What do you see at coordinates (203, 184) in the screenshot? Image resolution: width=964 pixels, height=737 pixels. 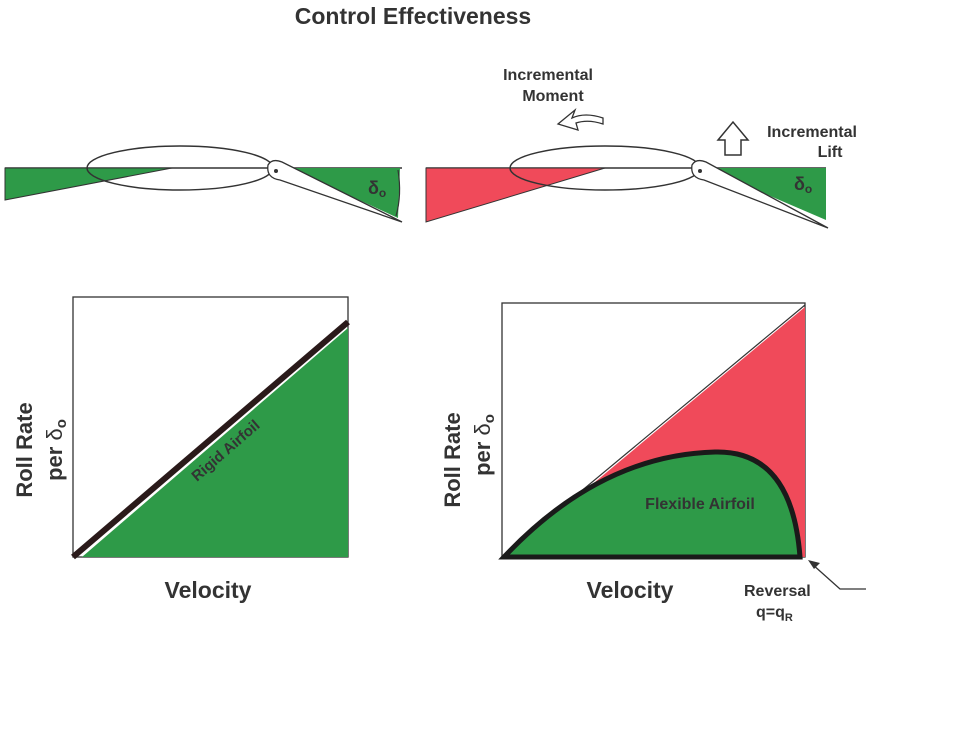 I see `rigid-airfoil-section: δo` at bounding box center [203, 184].